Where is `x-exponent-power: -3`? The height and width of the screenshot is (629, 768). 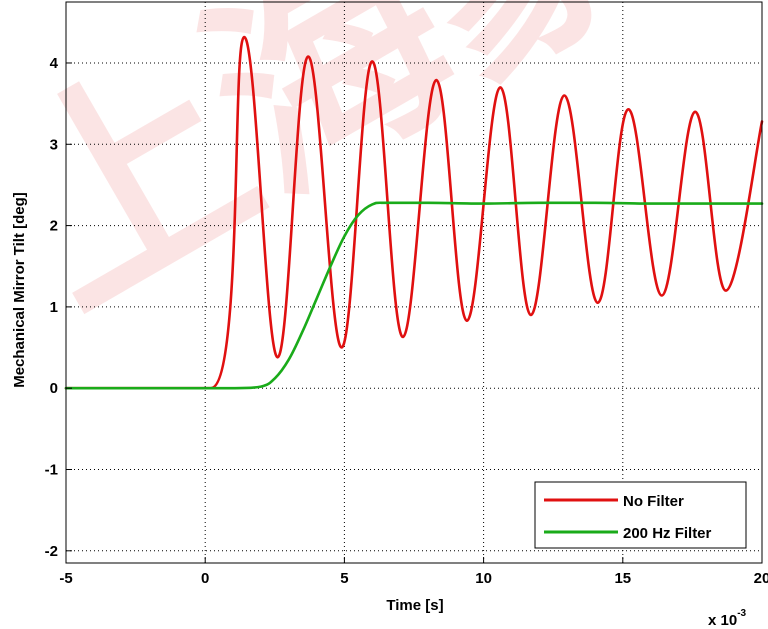
x-exponent-power: -3 is located at coordinates (741, 613).